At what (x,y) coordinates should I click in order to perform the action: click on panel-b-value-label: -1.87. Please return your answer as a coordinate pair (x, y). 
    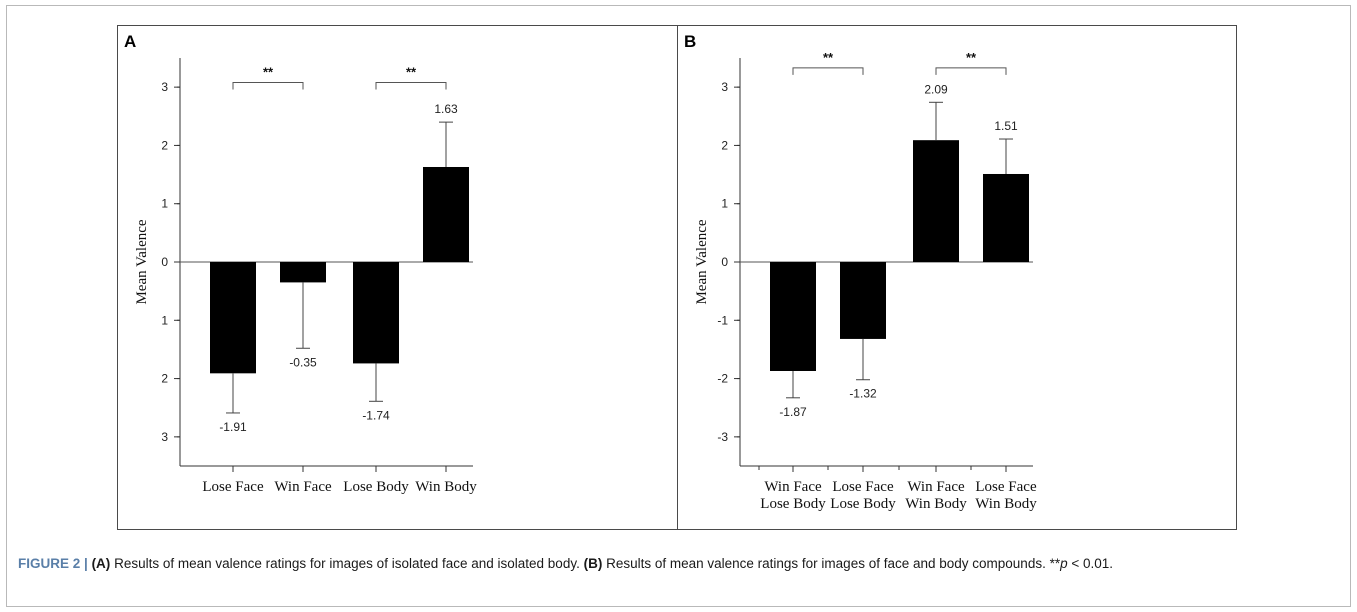
    Looking at the image, I should click on (793, 412).